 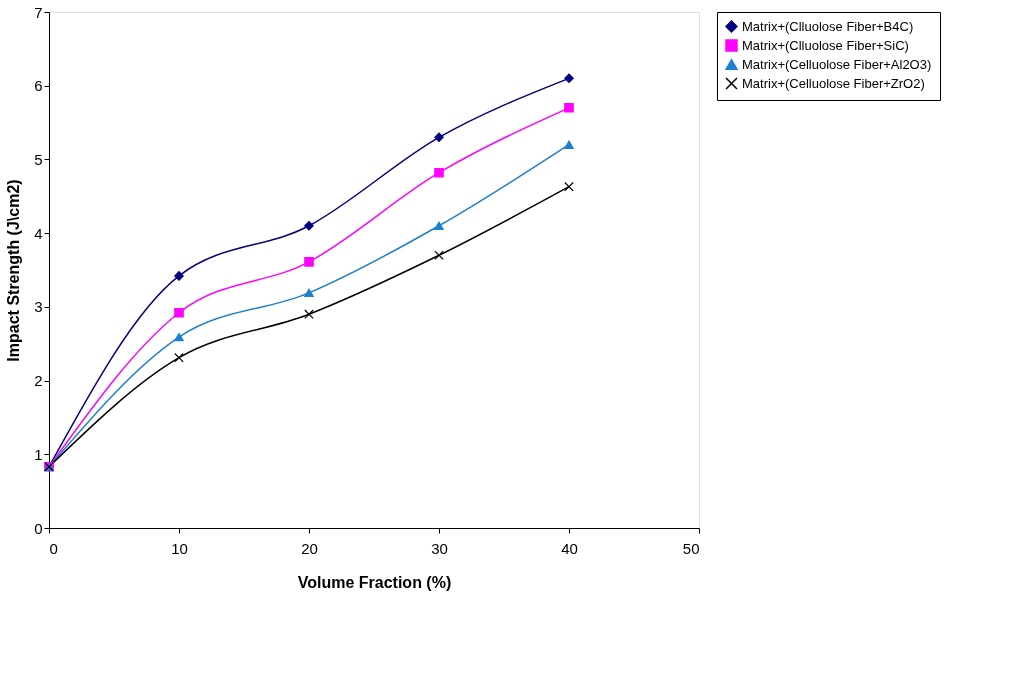 I want to click on y-tick-label: 7, so click(x=38, y=12).